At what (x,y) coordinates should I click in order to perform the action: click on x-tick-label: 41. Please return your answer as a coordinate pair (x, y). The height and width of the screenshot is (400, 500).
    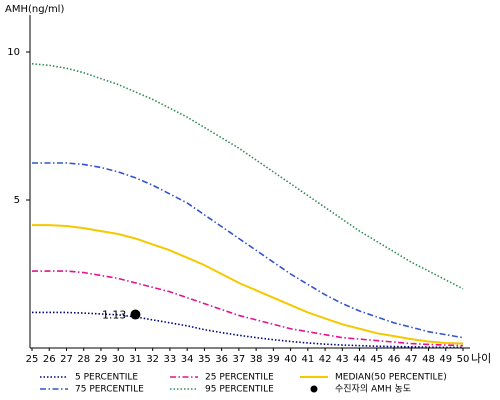
    Looking at the image, I should click on (307, 359).